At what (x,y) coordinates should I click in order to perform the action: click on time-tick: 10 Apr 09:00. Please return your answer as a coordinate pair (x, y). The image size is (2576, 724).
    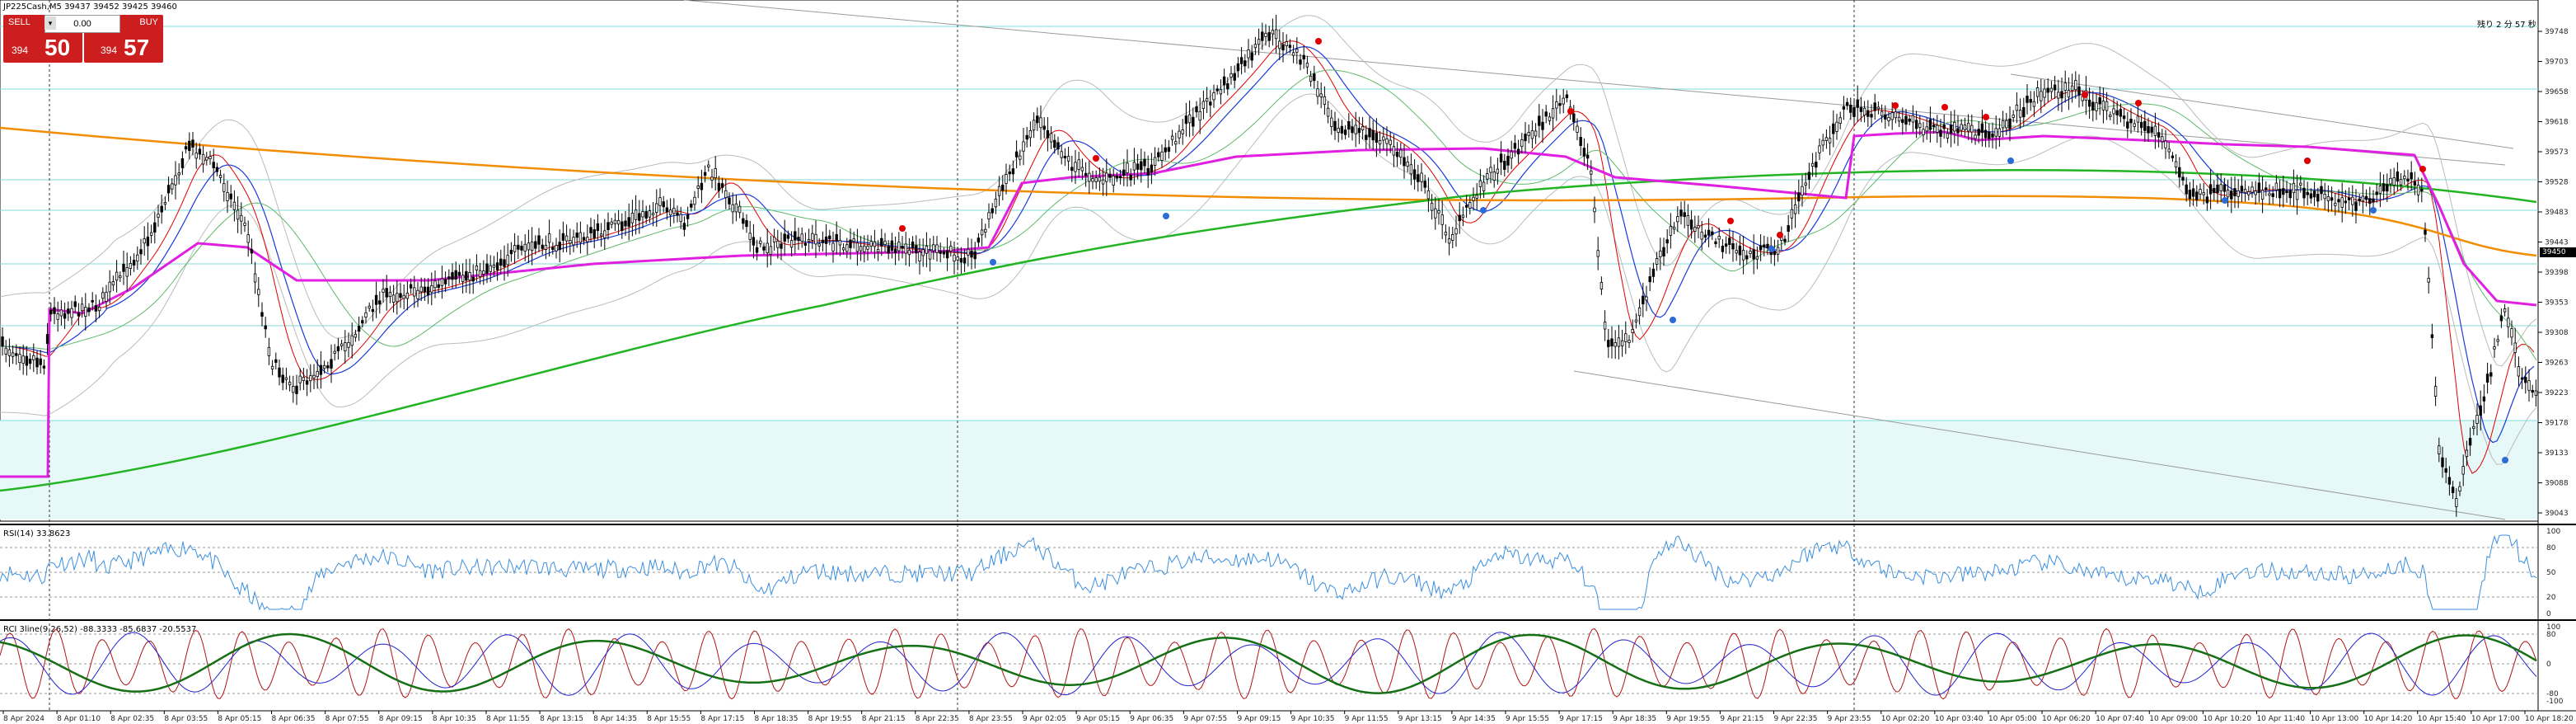
    Looking at the image, I should click on (2173, 719).